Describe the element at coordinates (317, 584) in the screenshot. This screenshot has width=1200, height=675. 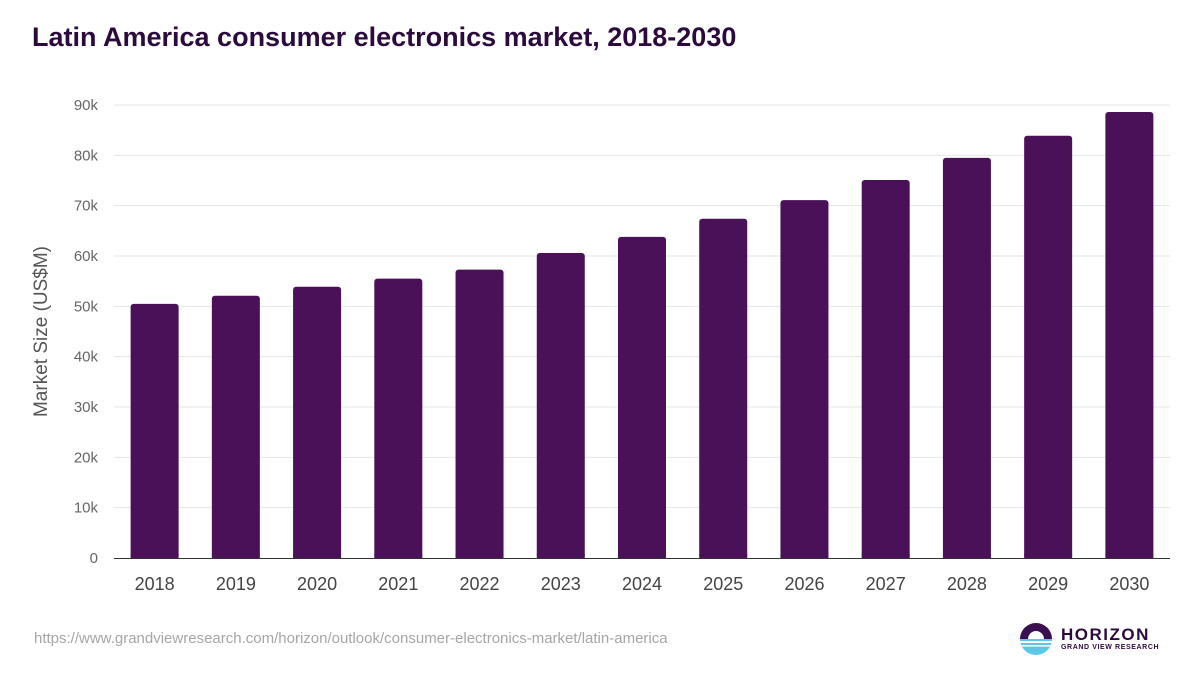
I see `x-tick-label: 2020` at that location.